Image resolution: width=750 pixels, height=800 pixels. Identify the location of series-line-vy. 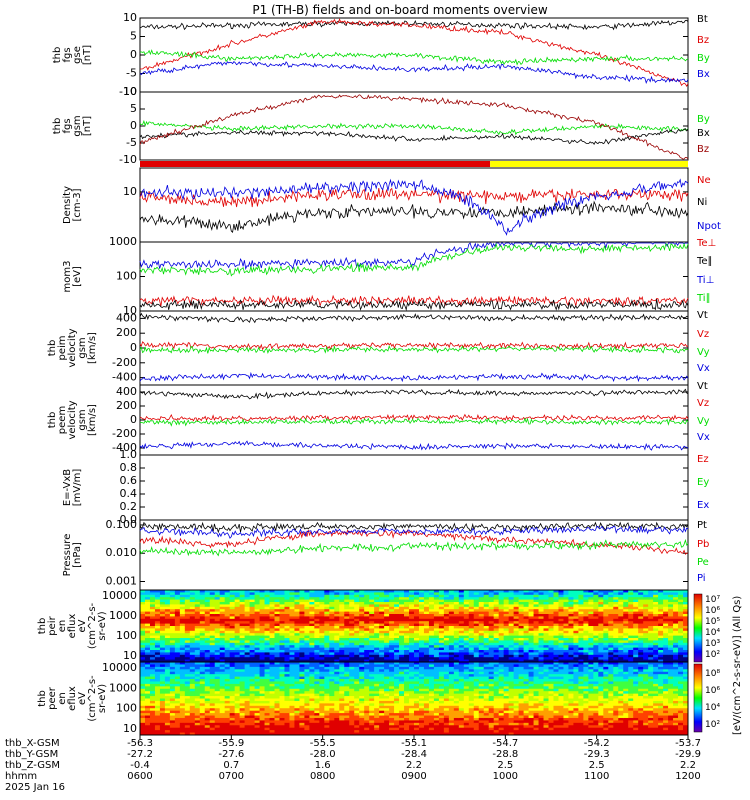
(414, 422).